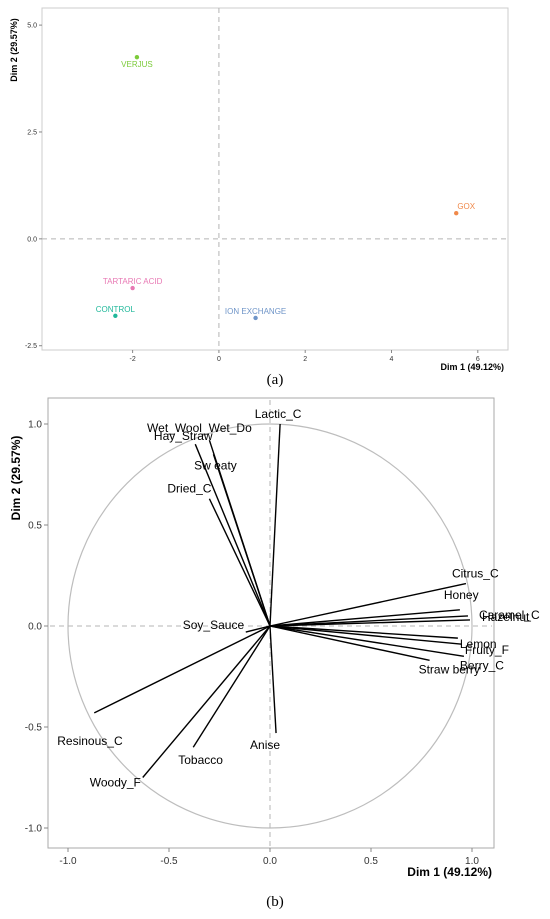 The height and width of the screenshot is (919, 550). I want to click on panel-a-ylabel: Dim 2 (29.57%), so click(14, 50).